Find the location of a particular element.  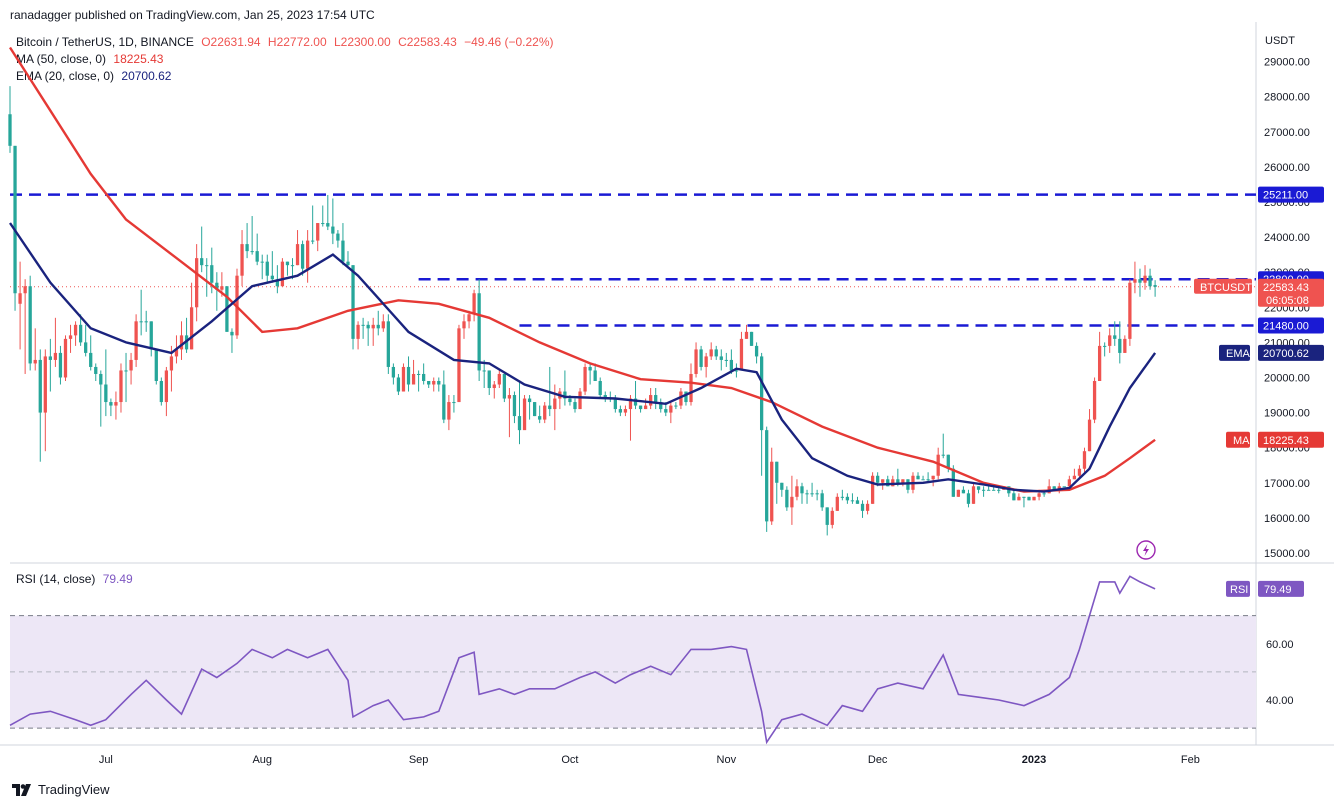

price-tick-label: 17000.00 is located at coordinates (1287, 484).